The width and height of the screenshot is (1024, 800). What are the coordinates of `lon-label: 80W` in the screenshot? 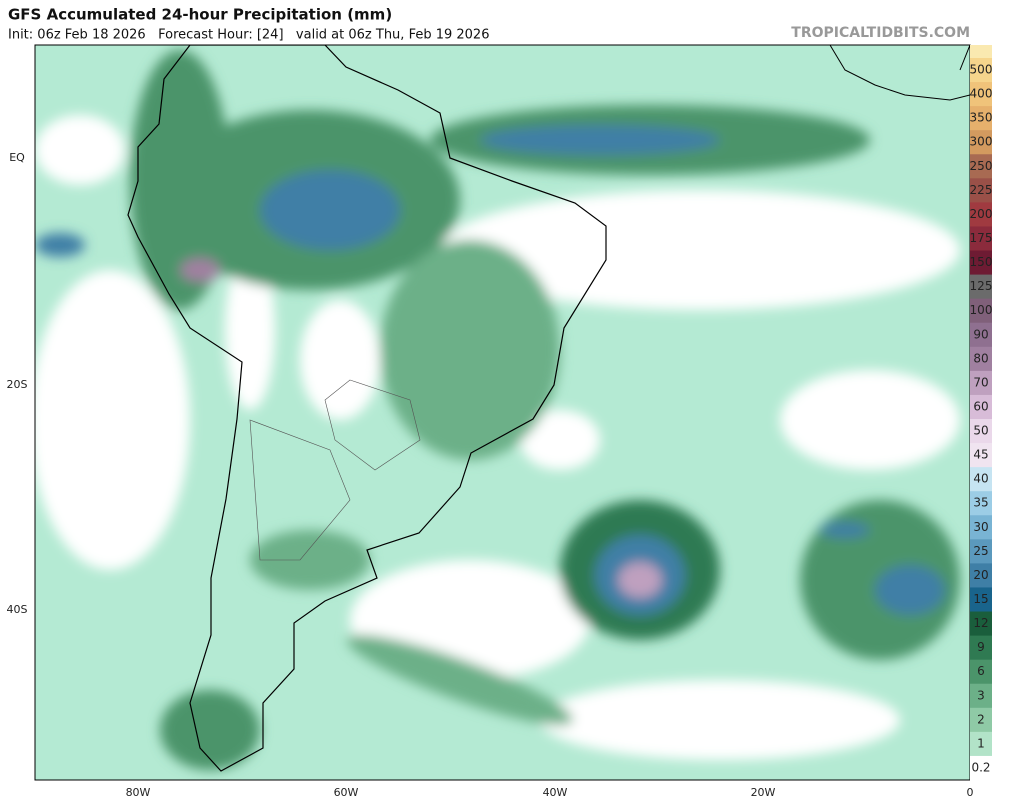 It's located at (138, 792).